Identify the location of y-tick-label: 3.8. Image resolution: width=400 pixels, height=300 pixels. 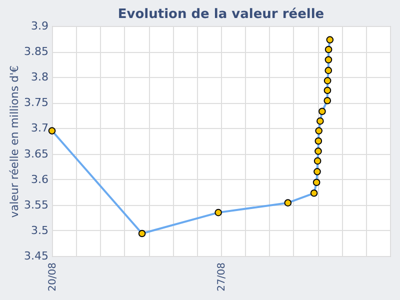
(39, 77).